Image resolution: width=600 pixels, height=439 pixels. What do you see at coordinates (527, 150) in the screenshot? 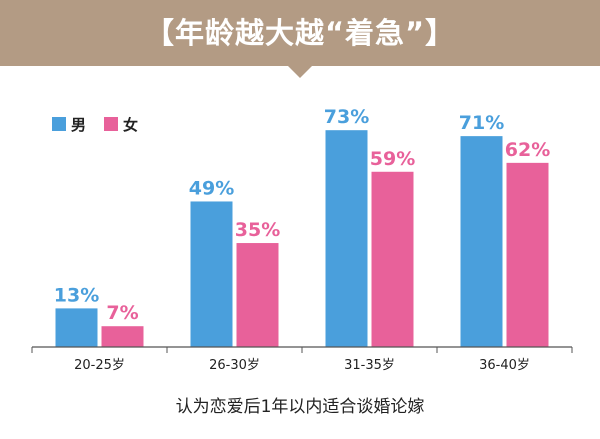
I see `value-label-female-4: 62%` at bounding box center [527, 150].